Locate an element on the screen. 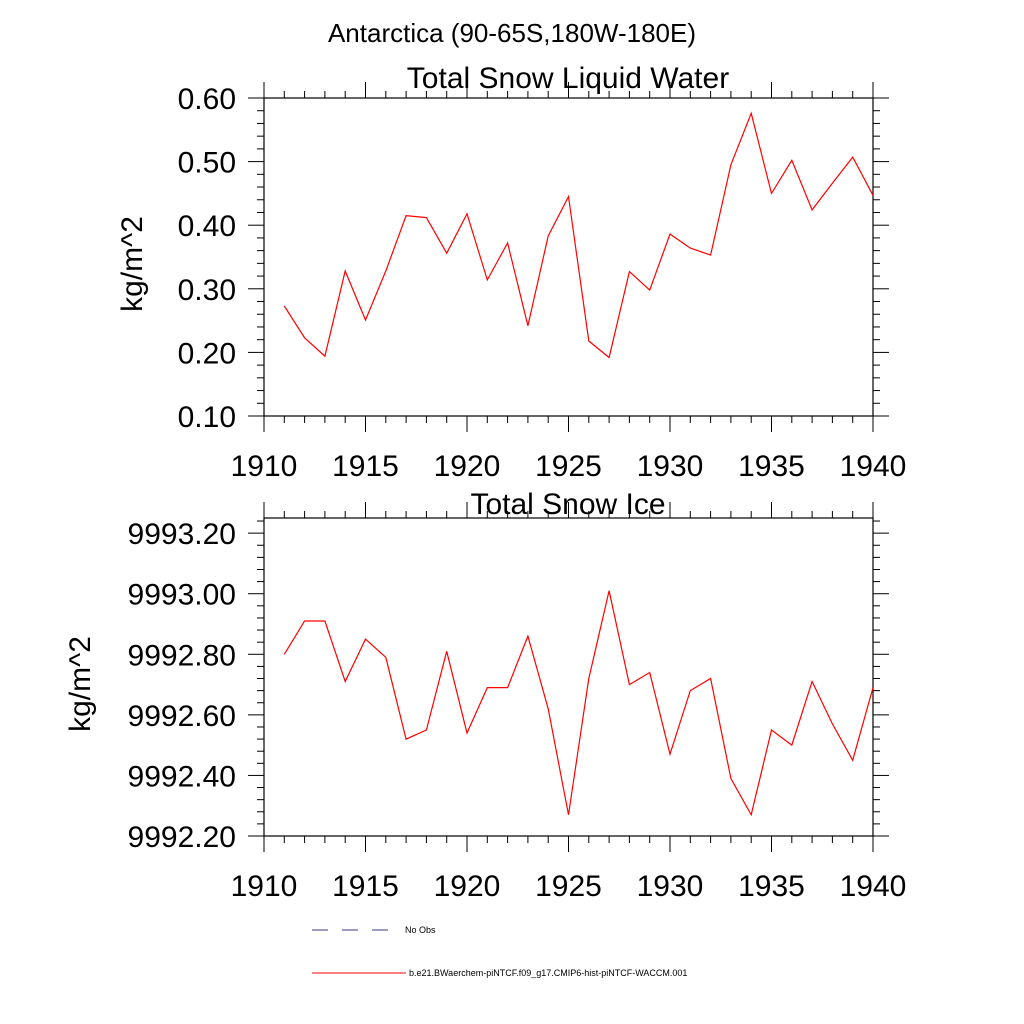  figure-title: Antarctica (90-65S,180W-180E) is located at coordinates (512, 33).